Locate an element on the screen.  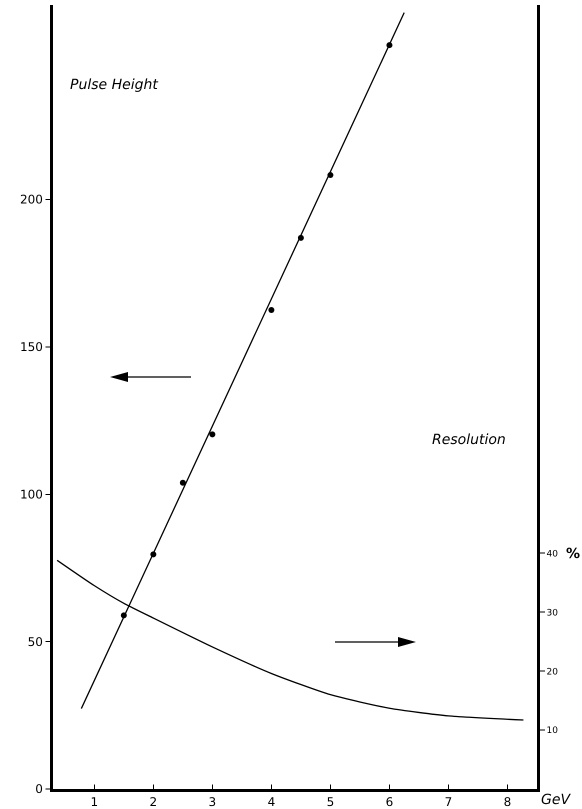
y2-tick-label: 20 is located at coordinates (552, 672).